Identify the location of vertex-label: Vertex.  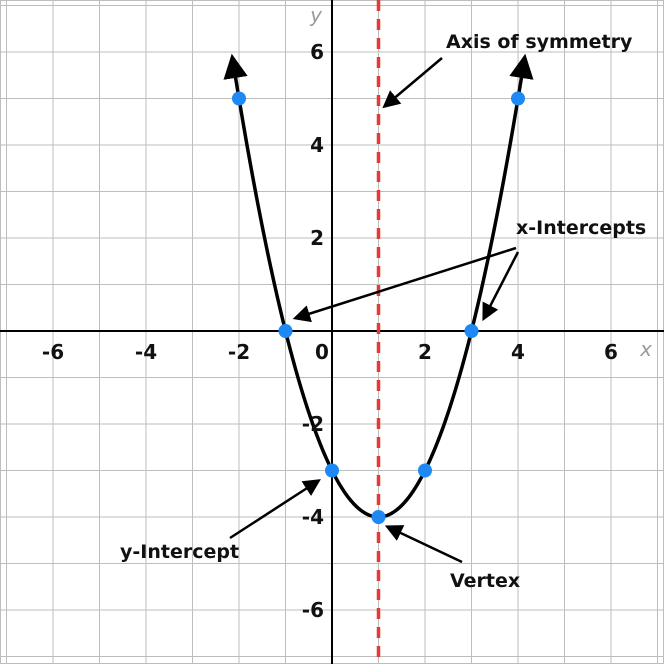
(485, 581).